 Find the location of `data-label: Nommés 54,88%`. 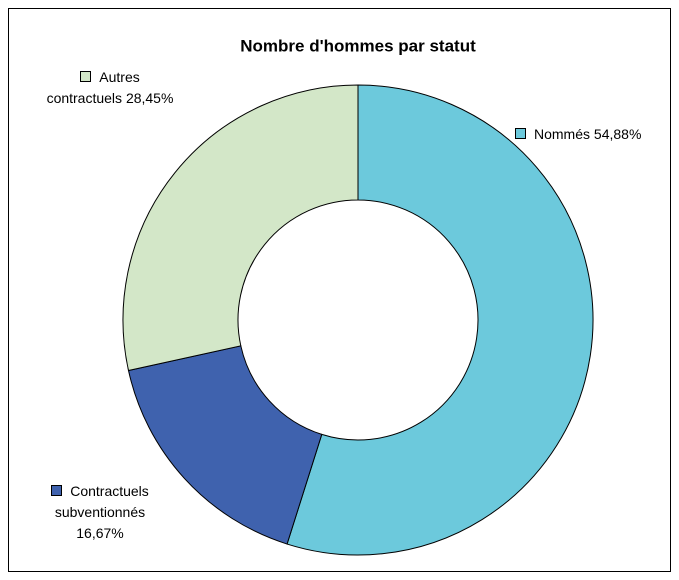

data-label: Nommés 54,88% is located at coordinates (595, 134).